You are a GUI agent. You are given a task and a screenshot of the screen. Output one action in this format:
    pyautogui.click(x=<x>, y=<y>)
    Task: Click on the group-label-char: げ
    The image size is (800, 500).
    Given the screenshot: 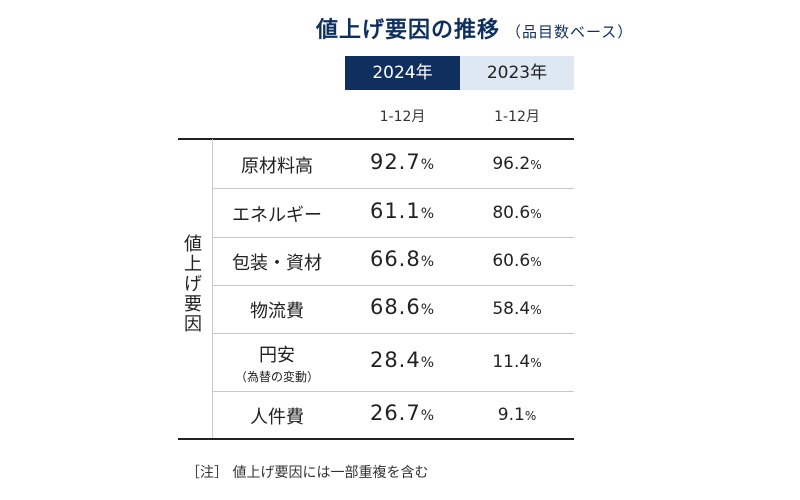 What is the action you would take?
    pyautogui.click(x=193, y=284)
    